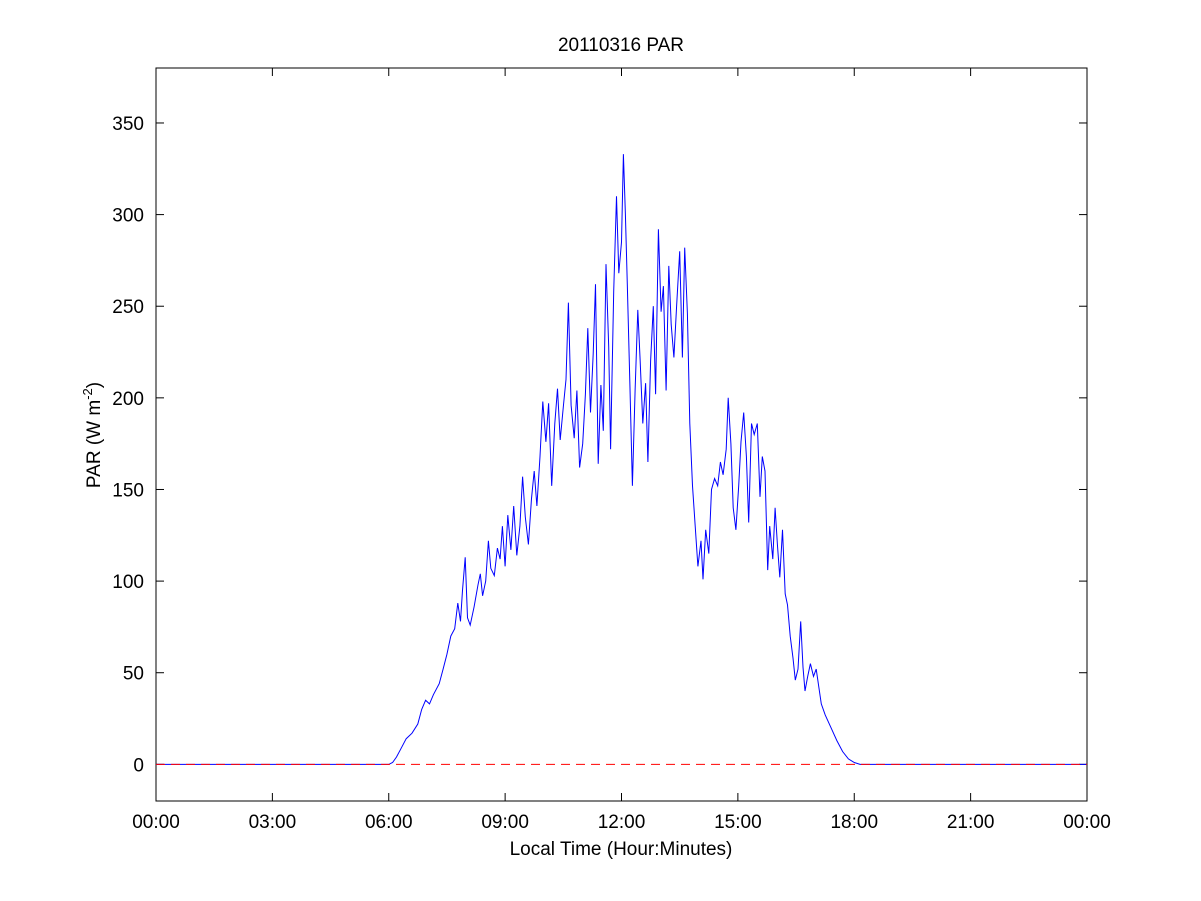 The height and width of the screenshot is (901, 1201). I want to click on x-tick-label: 12:00, so click(622, 822).